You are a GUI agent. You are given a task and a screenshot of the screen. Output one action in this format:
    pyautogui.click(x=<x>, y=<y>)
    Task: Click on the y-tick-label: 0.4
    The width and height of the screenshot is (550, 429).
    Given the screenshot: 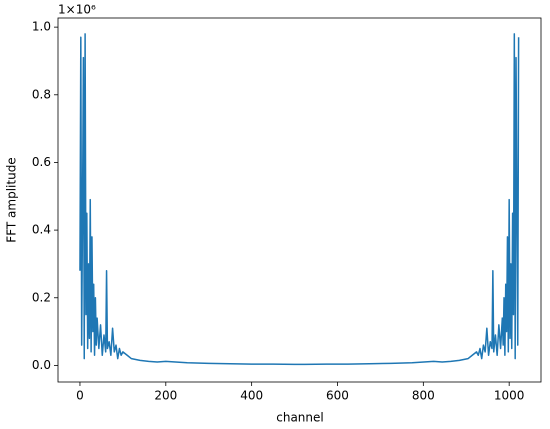 What is the action you would take?
    pyautogui.click(x=41, y=230)
    